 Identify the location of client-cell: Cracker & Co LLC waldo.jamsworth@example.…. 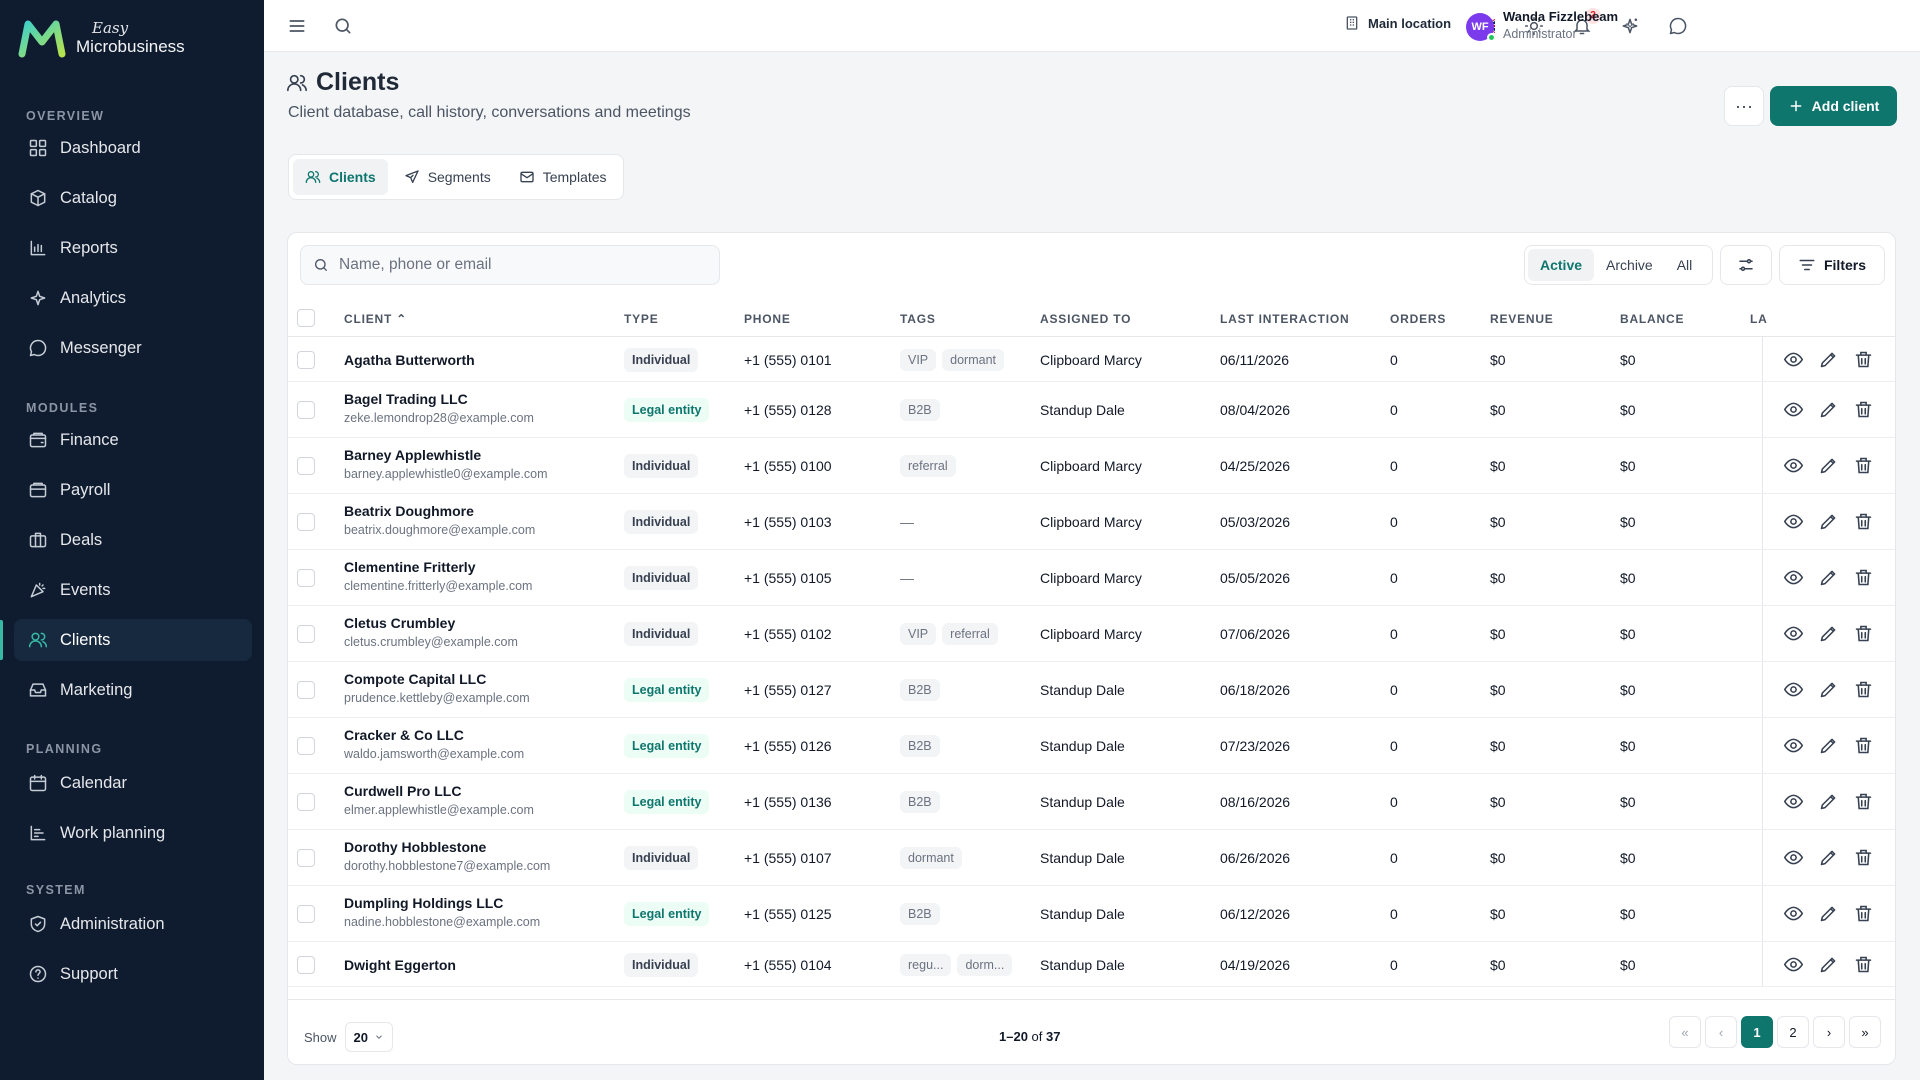
(434, 744).